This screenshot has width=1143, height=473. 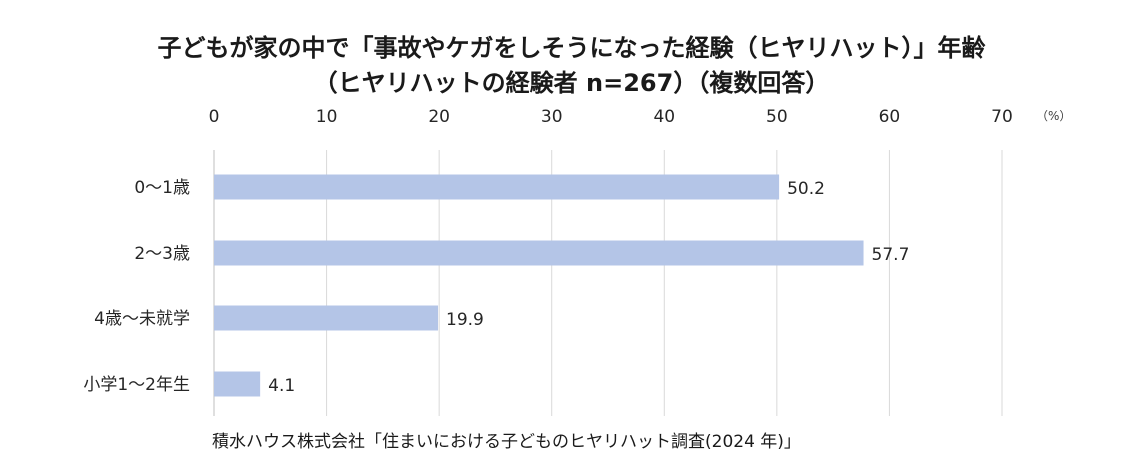 I want to click on data-label: 4.1, so click(x=281, y=386).